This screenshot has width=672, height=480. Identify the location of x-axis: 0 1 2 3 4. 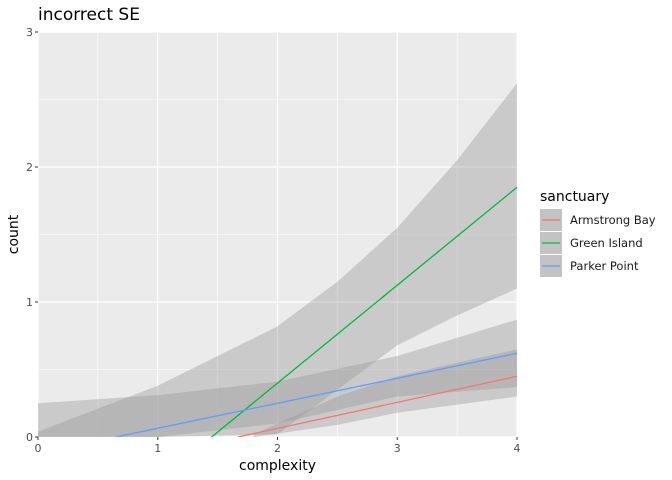
(278, 446).